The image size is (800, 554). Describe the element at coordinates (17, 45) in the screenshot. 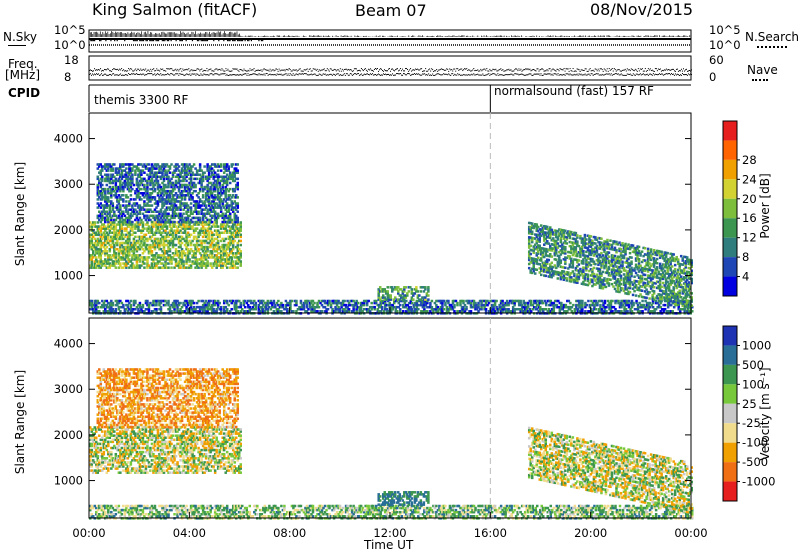

I see `nsky-line-key` at that location.